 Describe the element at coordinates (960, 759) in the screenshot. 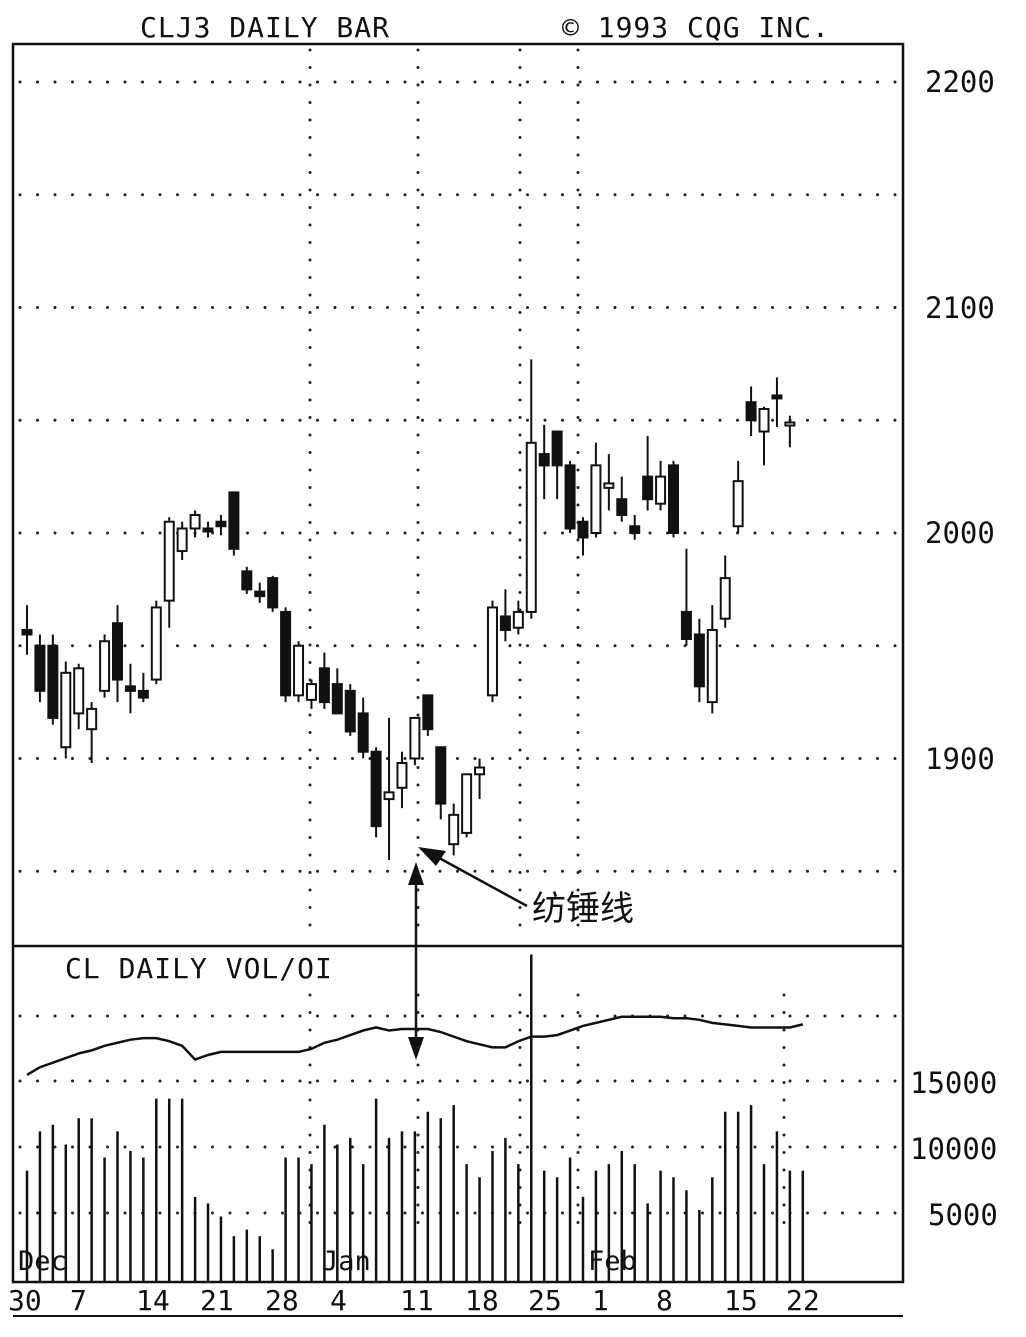

I see `price-tick-label: 1900` at that location.